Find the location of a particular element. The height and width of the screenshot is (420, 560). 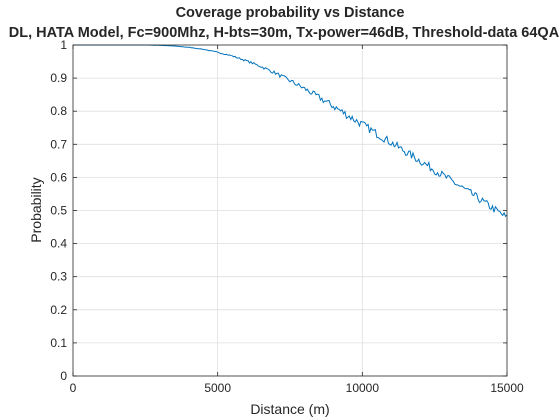

y-tick-label: 0.2 is located at coordinates (58, 310).